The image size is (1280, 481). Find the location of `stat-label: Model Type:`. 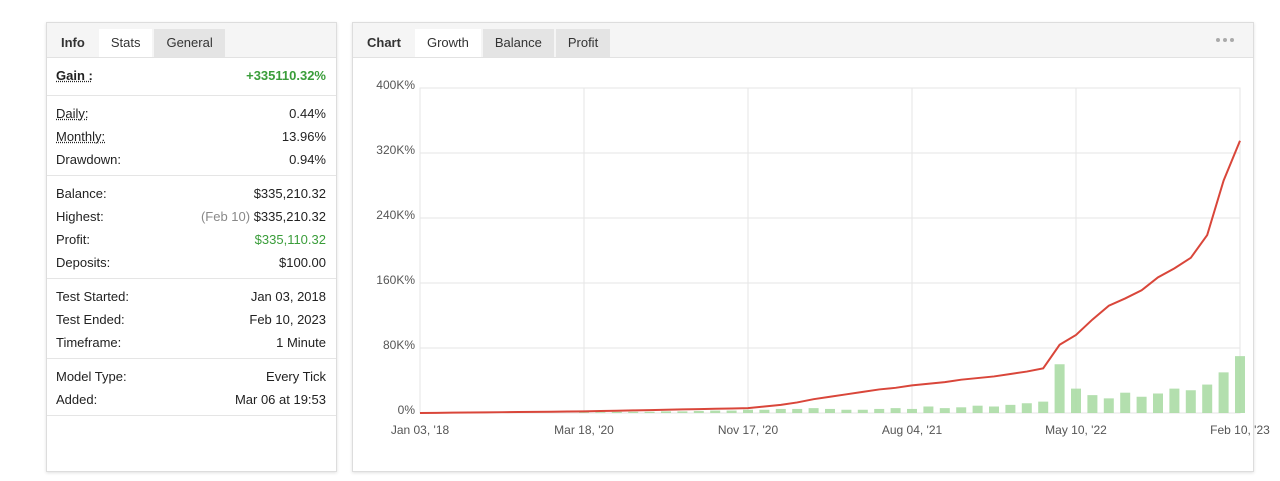

stat-label: Model Type: is located at coordinates (91, 376).